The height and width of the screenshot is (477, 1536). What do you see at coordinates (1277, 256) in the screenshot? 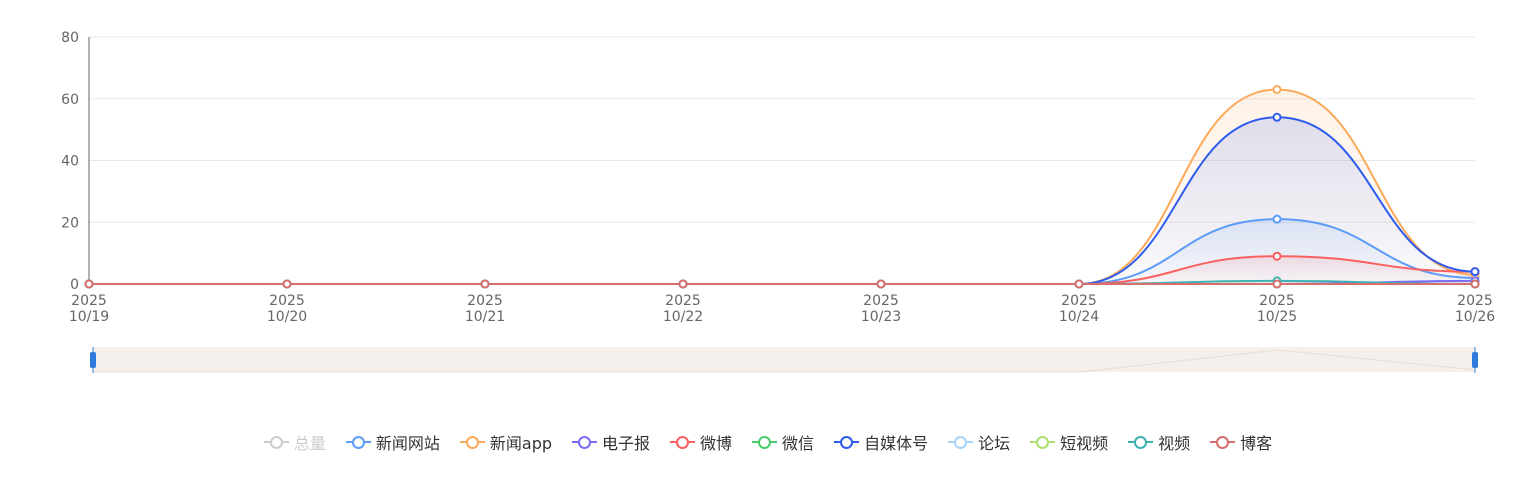
I see `data-point-微博` at bounding box center [1277, 256].